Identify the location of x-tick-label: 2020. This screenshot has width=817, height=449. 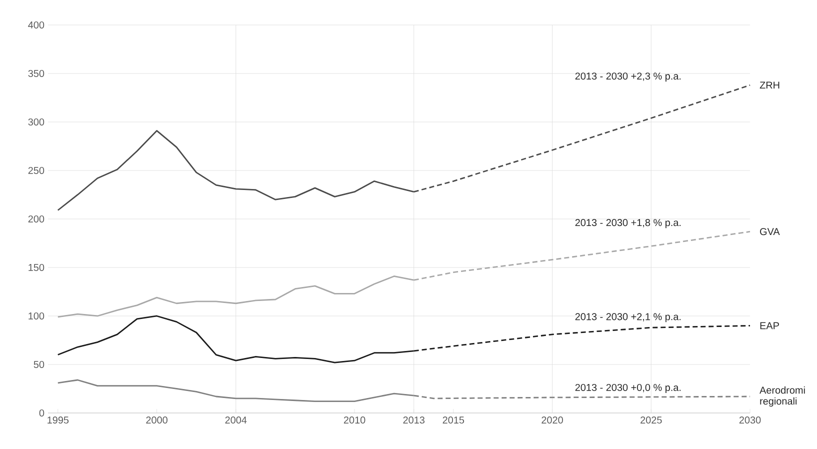
(552, 420).